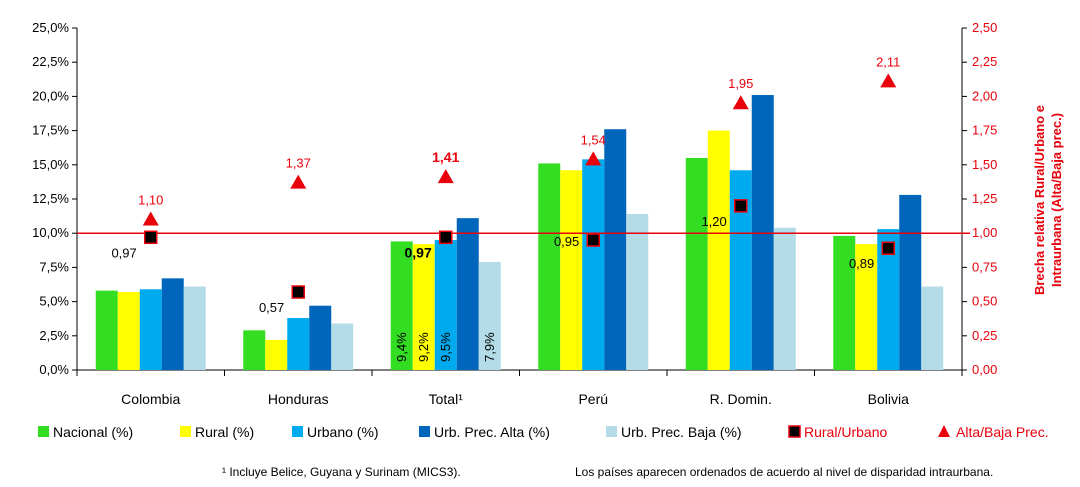 This screenshot has height=487, width=1080. I want to click on rural-urbano-label: 0,95, so click(566, 241).